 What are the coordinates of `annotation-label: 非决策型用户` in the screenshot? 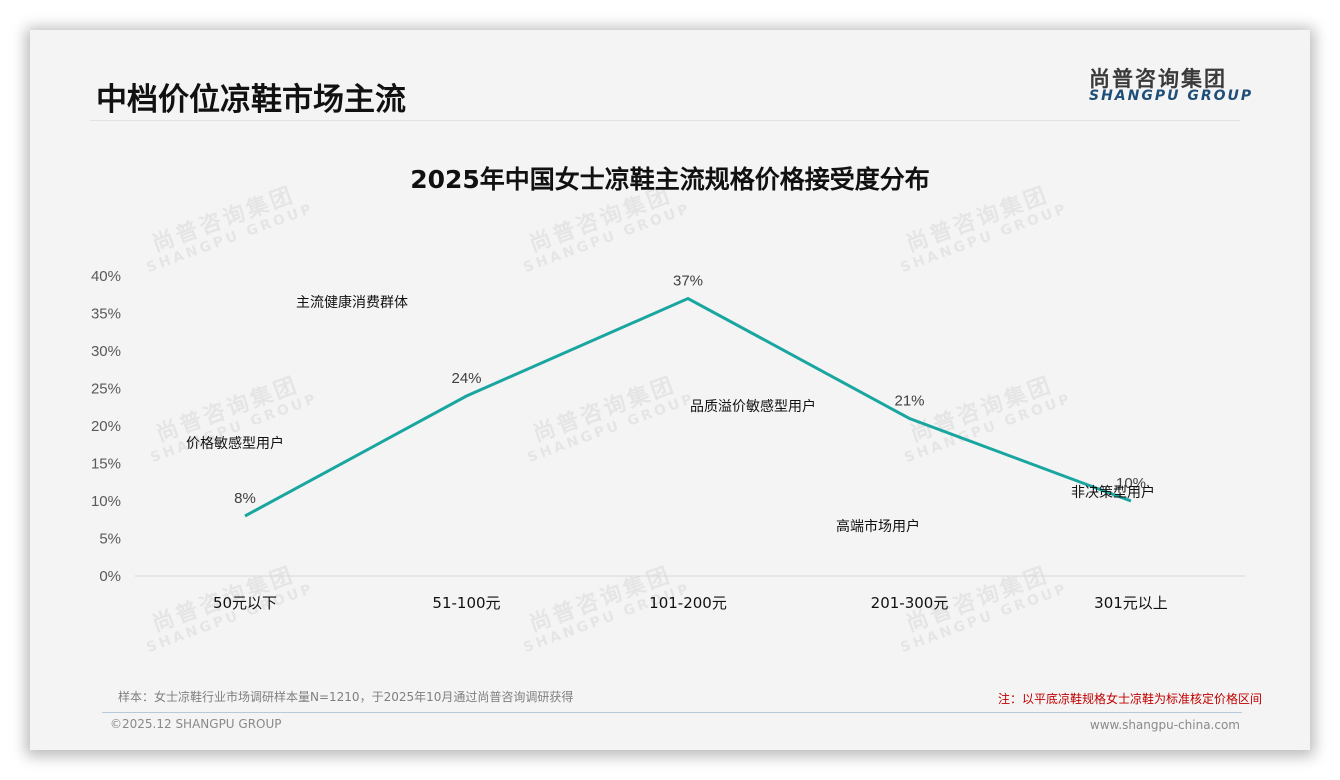 It's located at (1113, 492).